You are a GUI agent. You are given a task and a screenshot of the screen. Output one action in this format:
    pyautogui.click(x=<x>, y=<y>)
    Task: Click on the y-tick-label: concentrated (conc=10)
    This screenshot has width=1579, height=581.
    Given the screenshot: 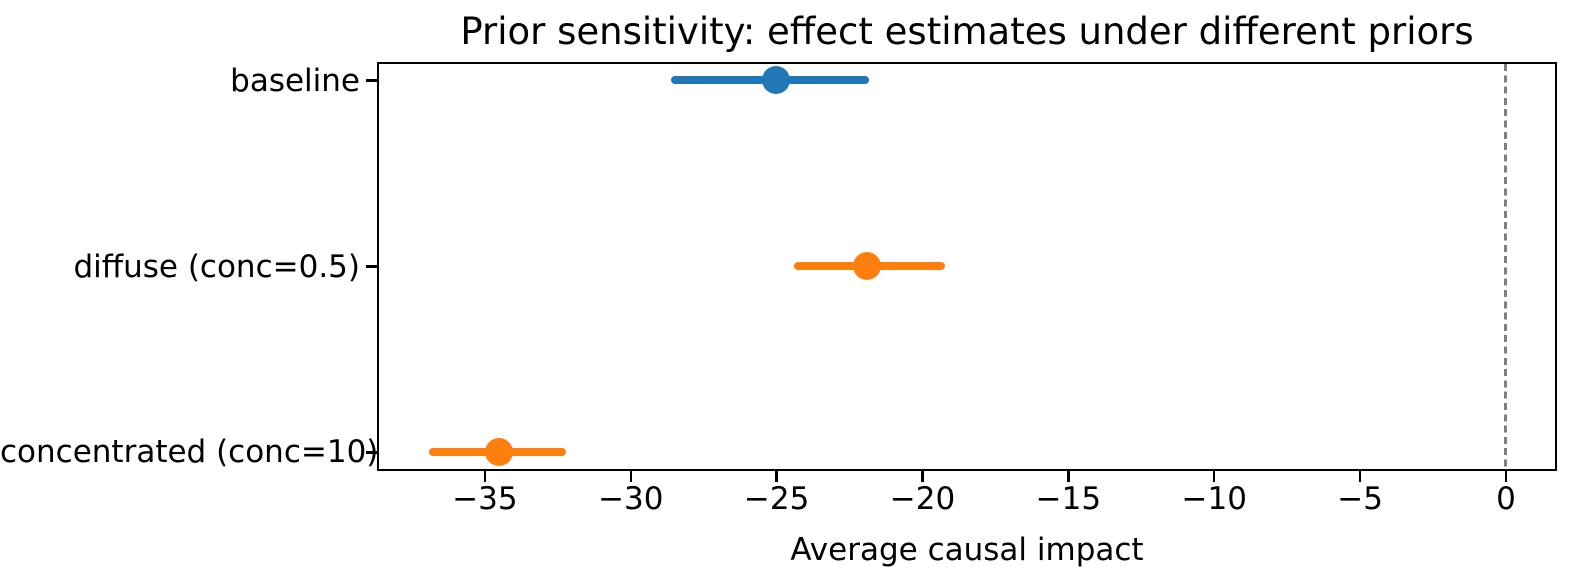 What is the action you would take?
    pyautogui.click(x=189, y=452)
    